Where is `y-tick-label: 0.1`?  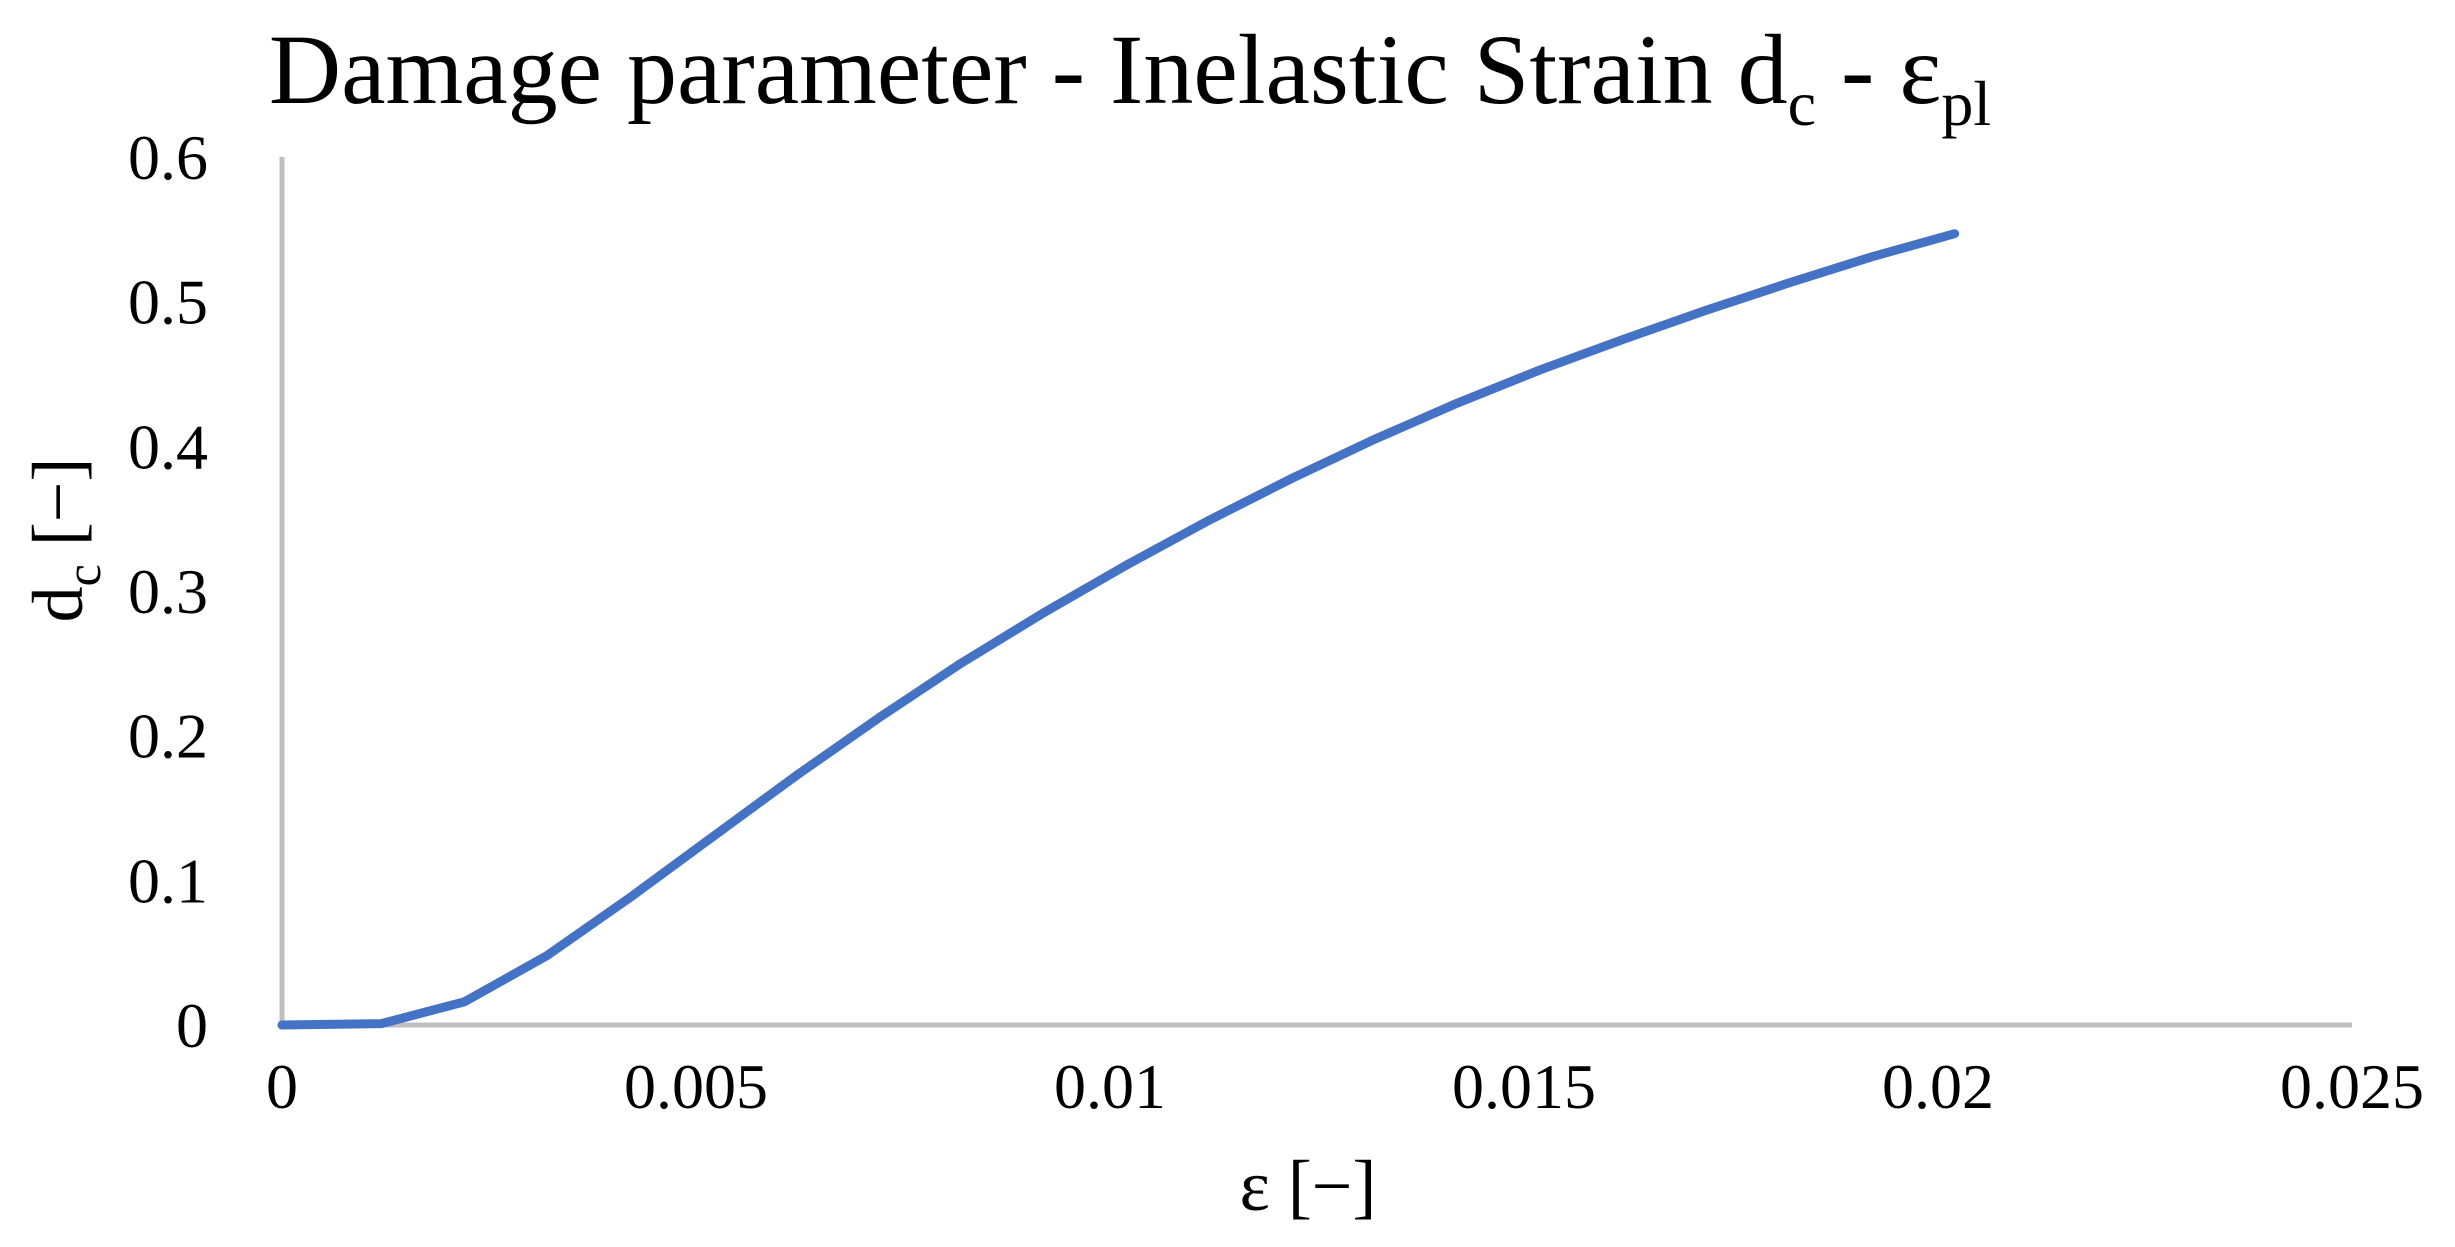
y-tick-label: 0.1 is located at coordinates (168, 880).